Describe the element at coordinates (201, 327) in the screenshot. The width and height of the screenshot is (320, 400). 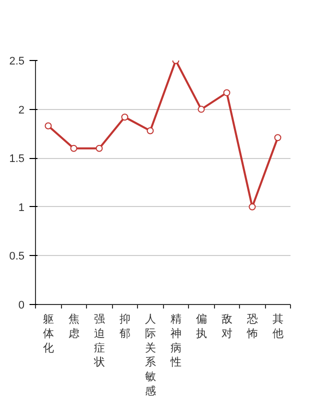
I see `x-tick-label: 偏执` at that location.